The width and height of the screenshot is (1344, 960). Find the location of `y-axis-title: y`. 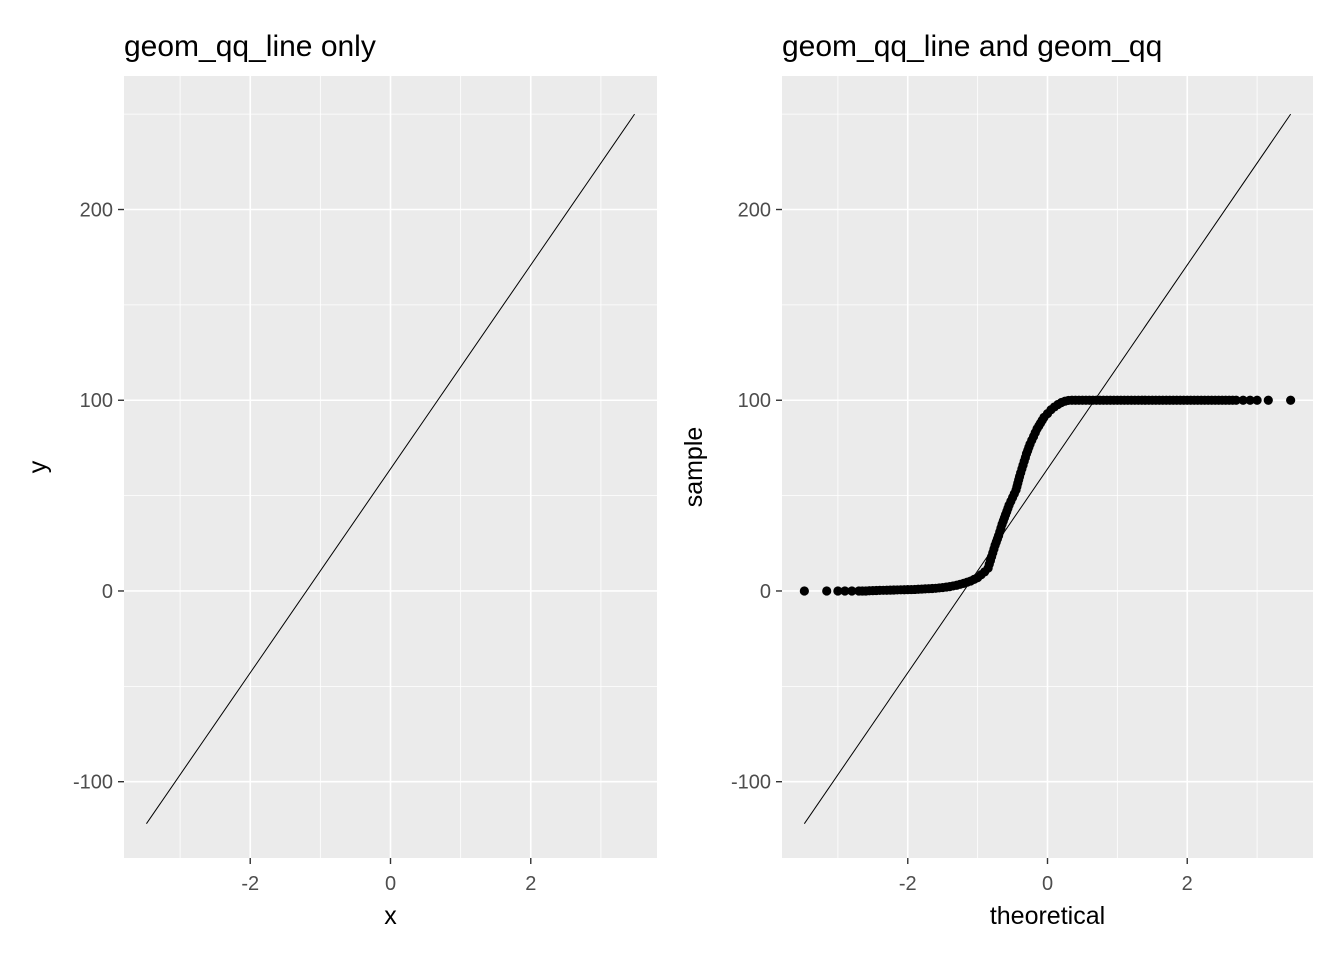

y-axis-title: y is located at coordinates (38, 466).